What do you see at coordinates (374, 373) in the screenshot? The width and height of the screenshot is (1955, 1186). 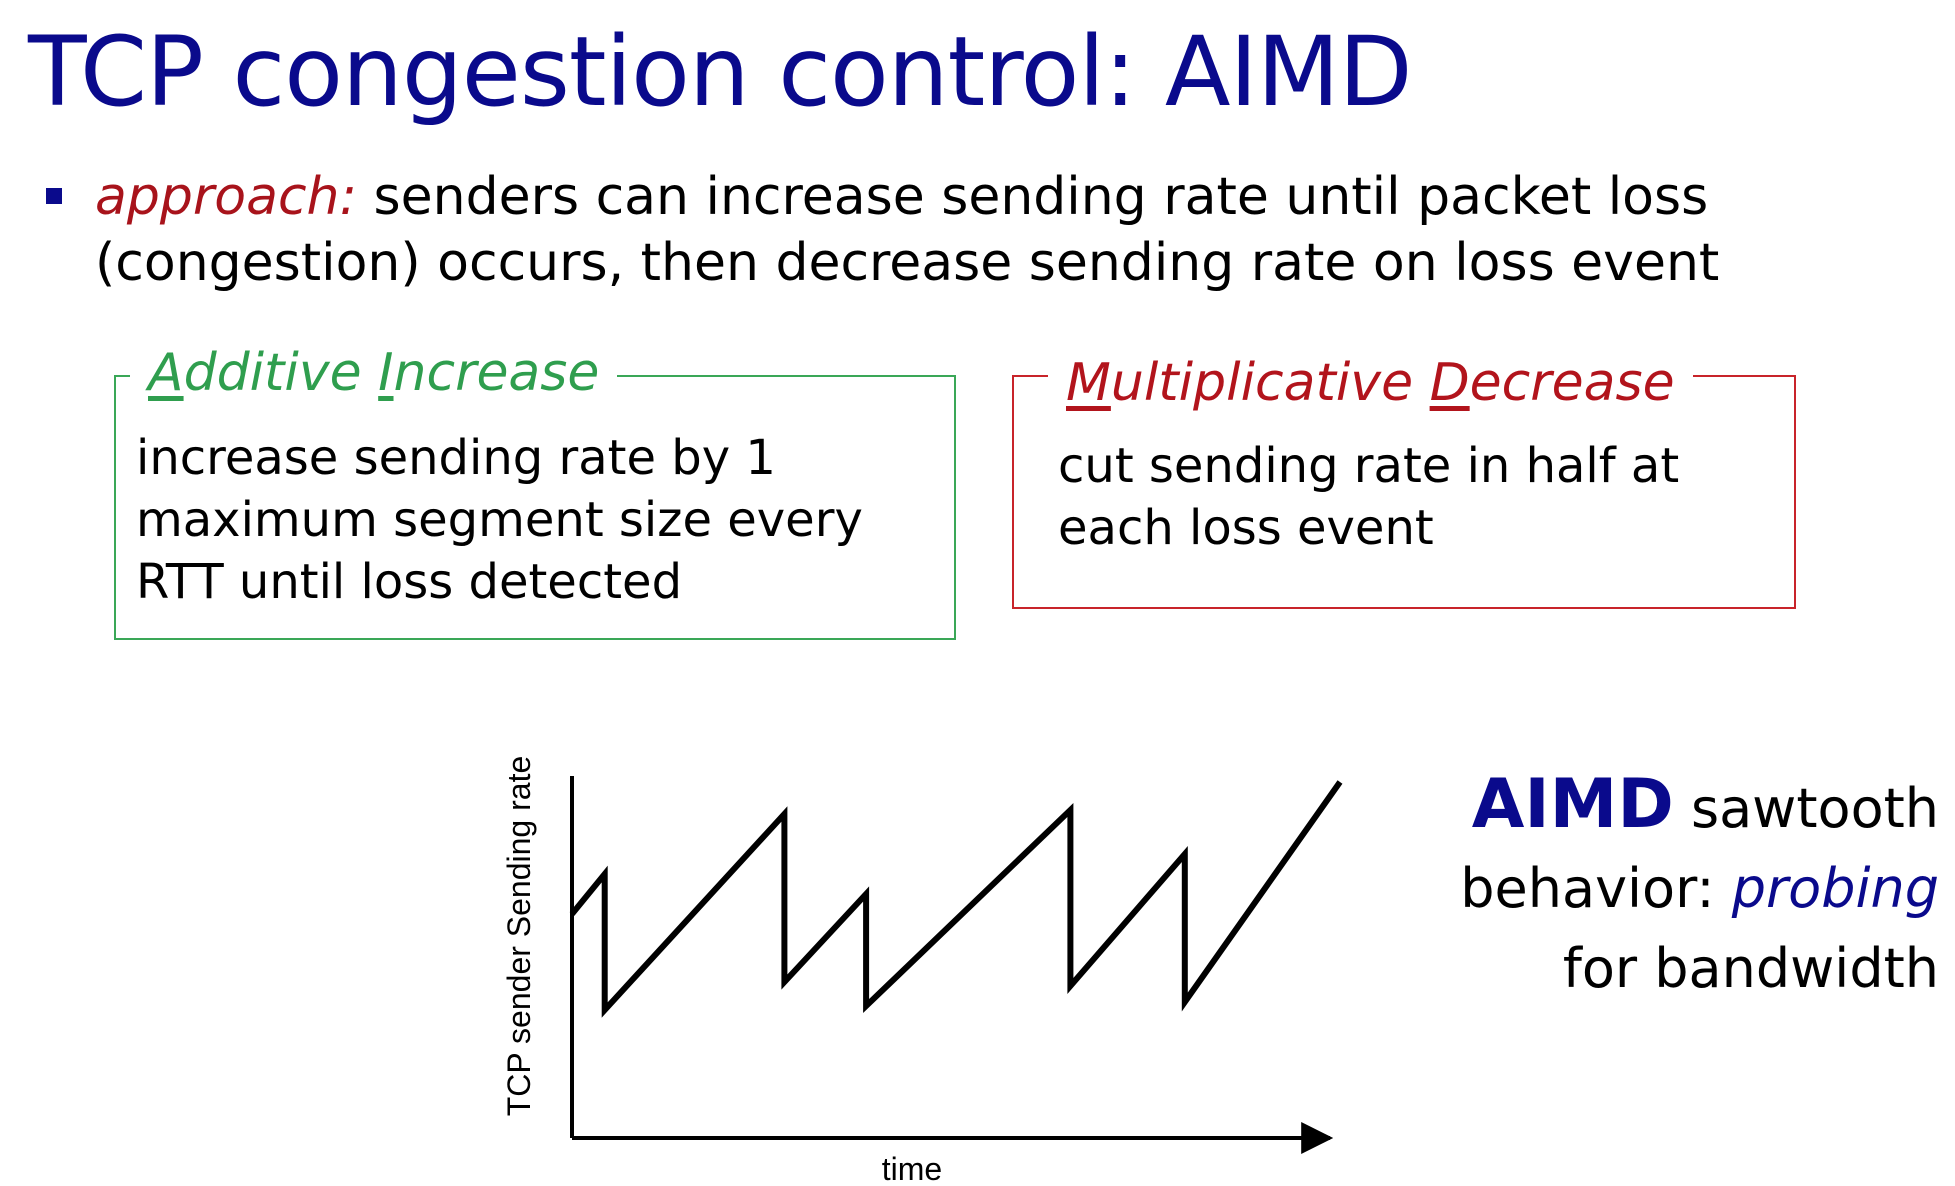 I see `additive-increase-title: Additive Increase` at bounding box center [374, 373].